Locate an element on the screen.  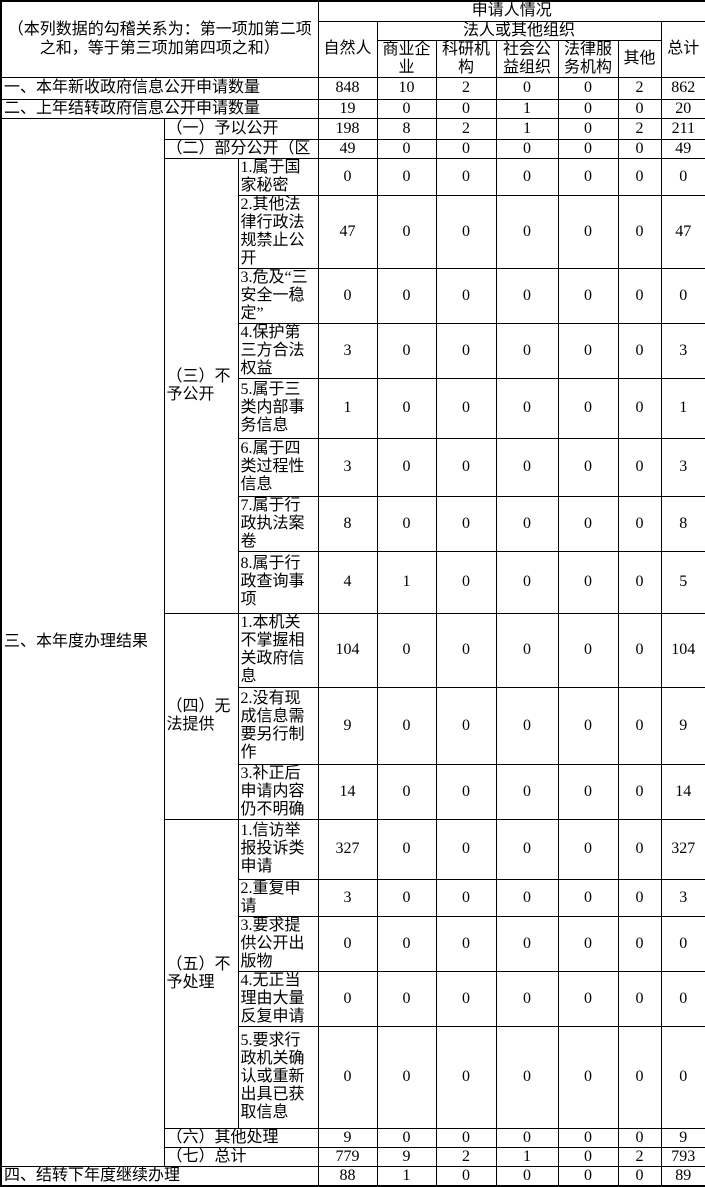
cell-value: 198 is located at coordinates (347, 128).